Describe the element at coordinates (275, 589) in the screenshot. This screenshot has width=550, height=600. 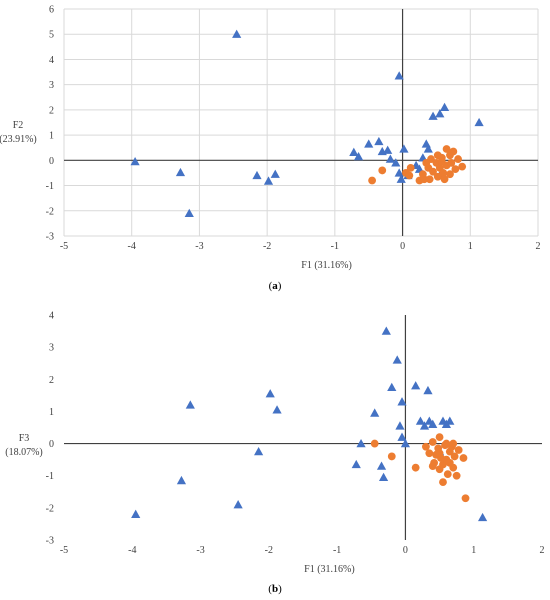
I see `panel-caption: (b)` at that location.